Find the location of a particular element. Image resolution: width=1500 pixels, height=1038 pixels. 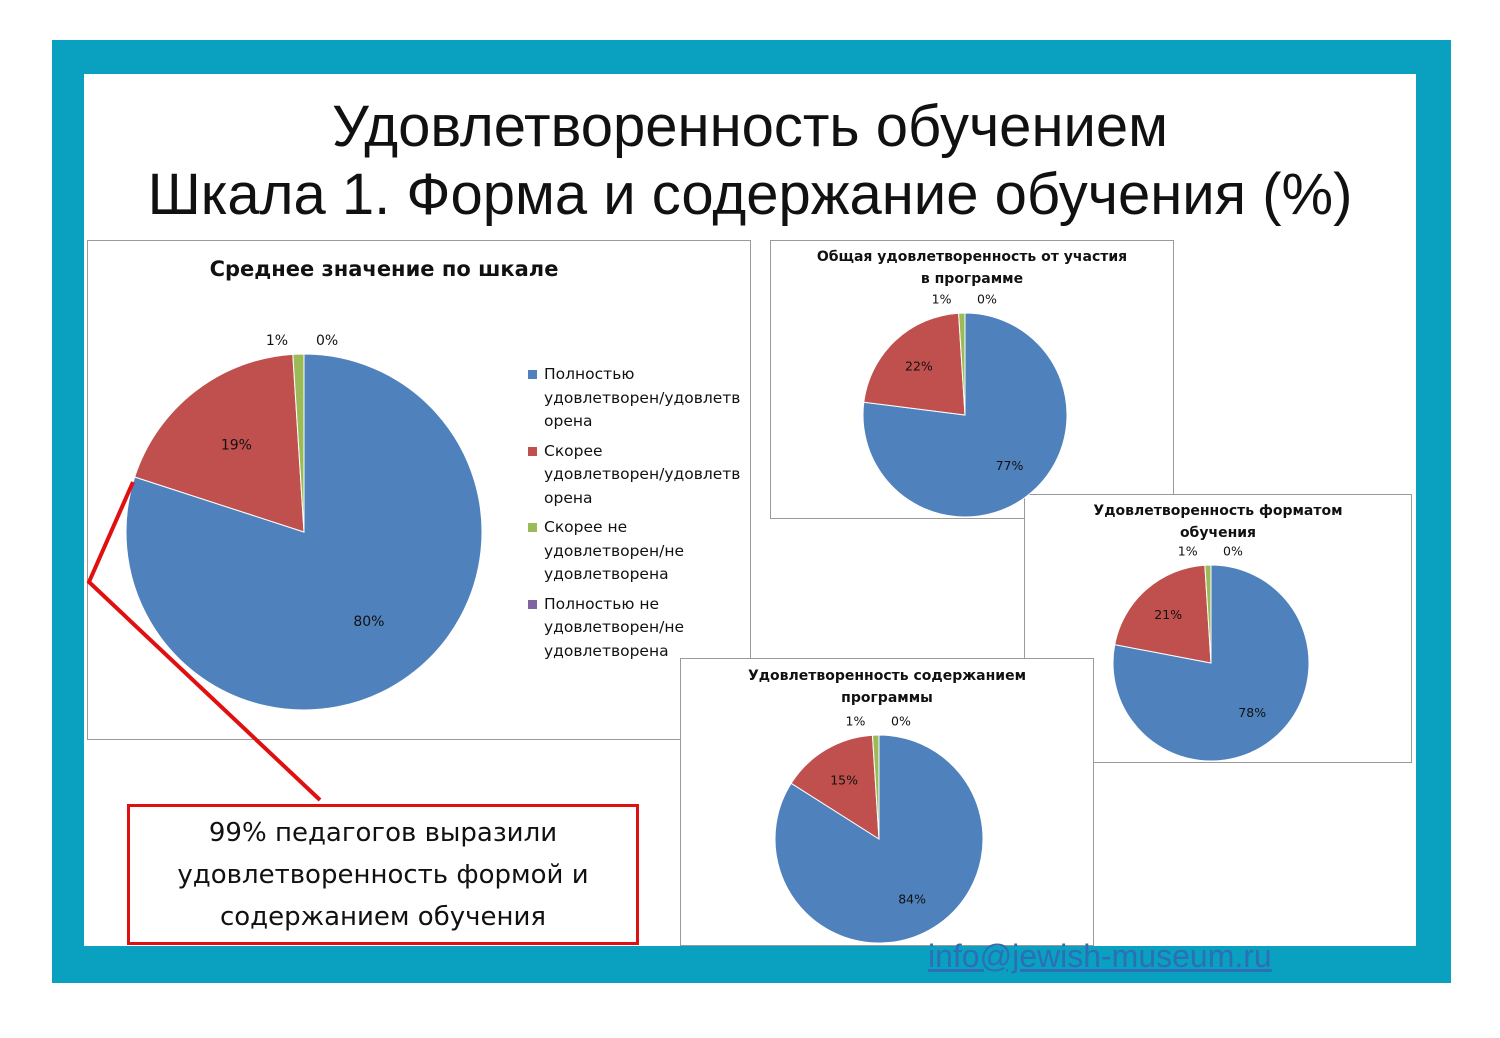

legend-item: Полностью удовлетворен/удовлетв орена is located at coordinates (638, 398).